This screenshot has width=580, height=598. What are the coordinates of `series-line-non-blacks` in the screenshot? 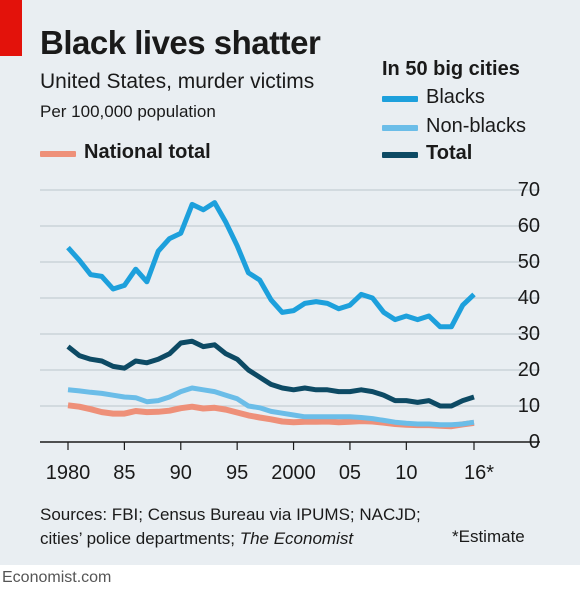 It's located at (271, 406).